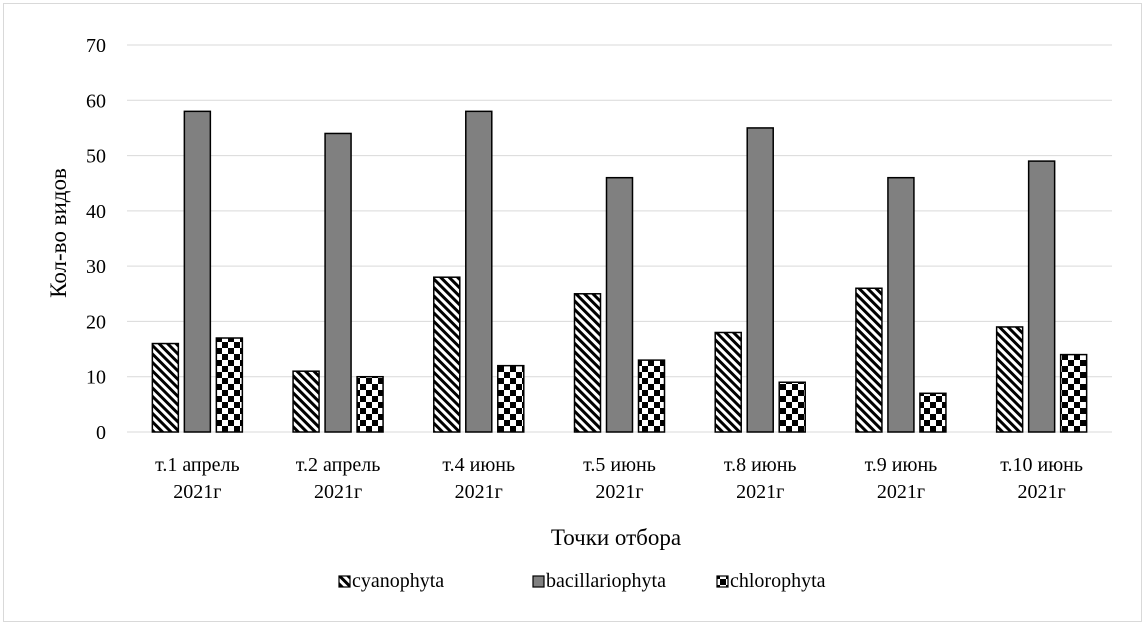 Image resolution: width=1147 pixels, height=626 pixels. Describe the element at coordinates (778, 581) in the screenshot. I see `legend-label-chlorophyta: chlorophyta` at that location.